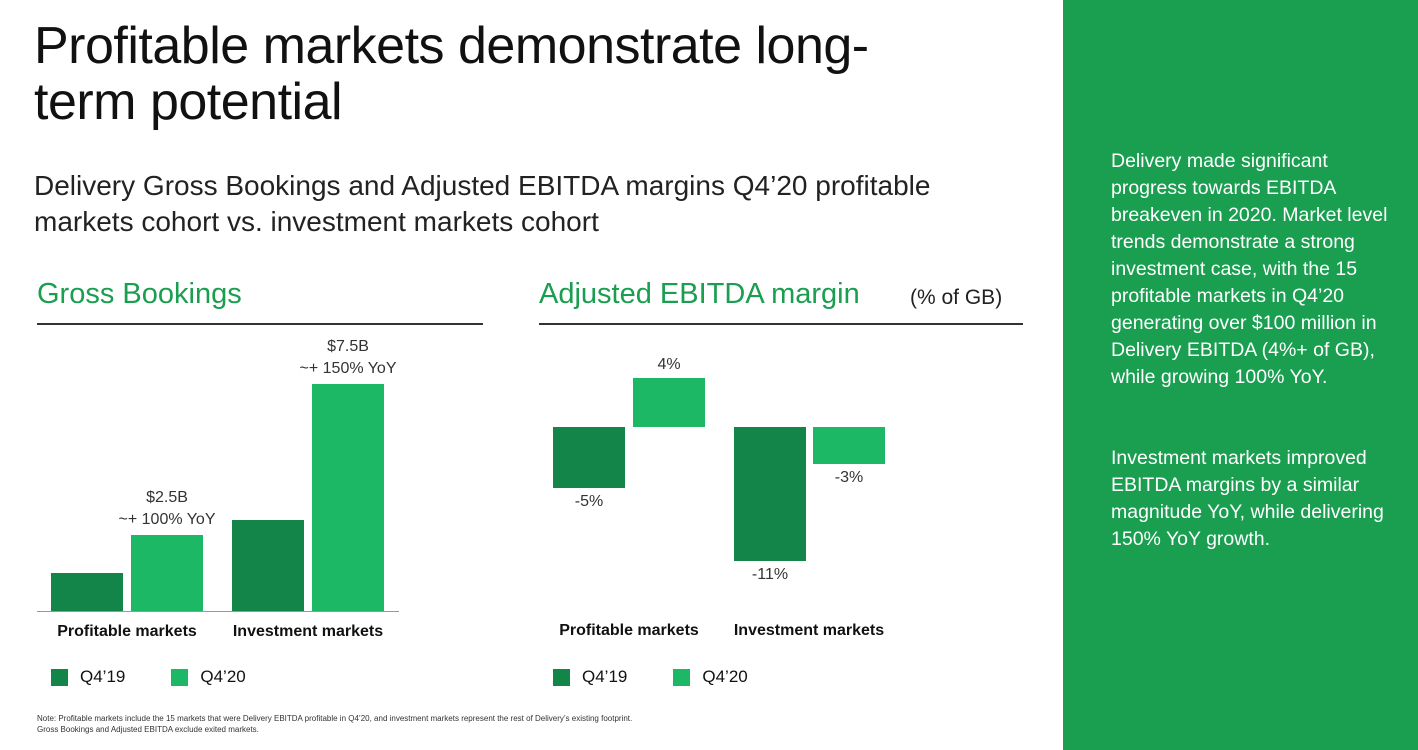 This screenshot has height=750, width=1418. Describe the element at coordinates (127, 631) in the screenshot. I see `gb-category-label: Profitable markets` at that location.